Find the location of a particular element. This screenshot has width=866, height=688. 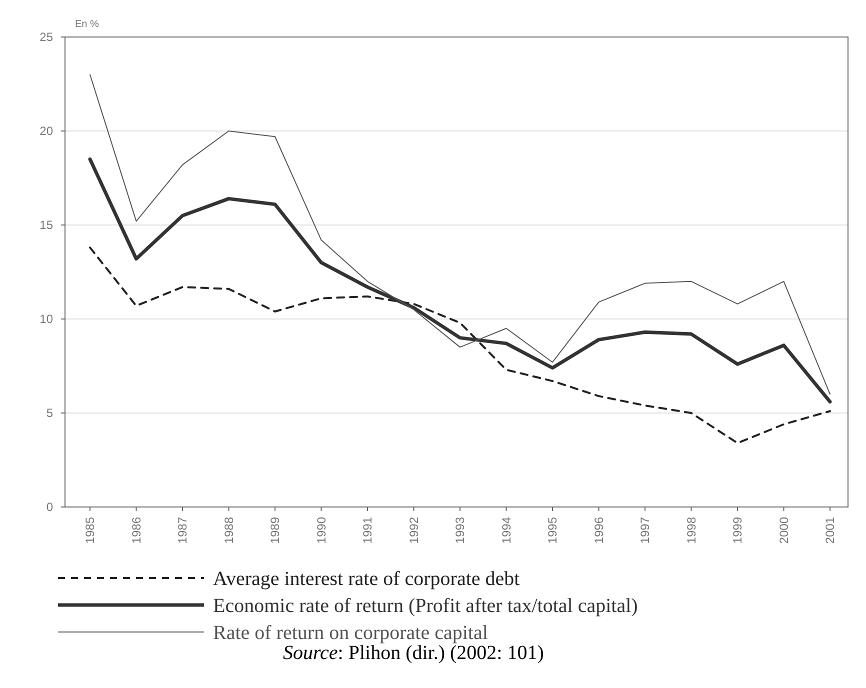

y-tick-label: 15 is located at coordinates (47, 225).